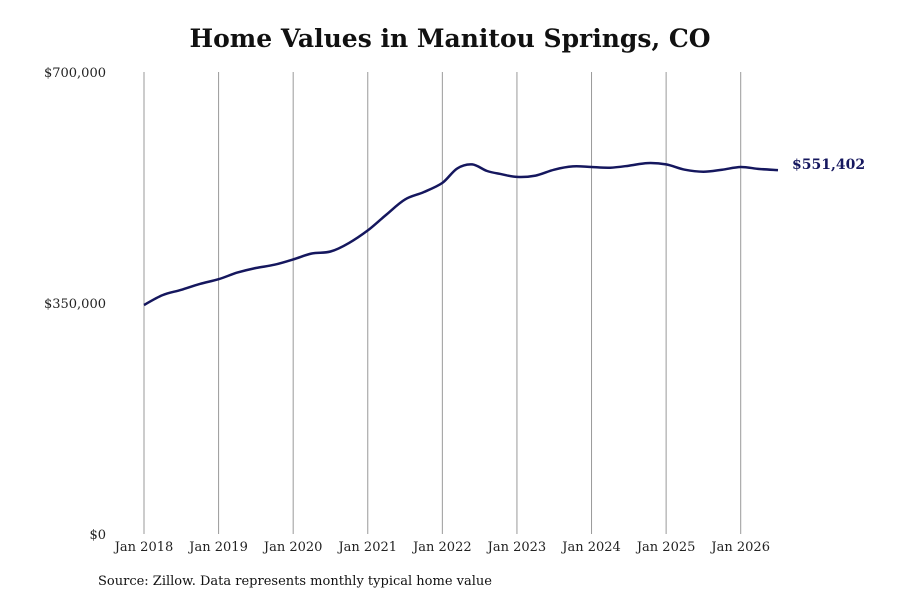  What do you see at coordinates (75, 73) in the screenshot?
I see `y-tick-label: $700,000` at bounding box center [75, 73].